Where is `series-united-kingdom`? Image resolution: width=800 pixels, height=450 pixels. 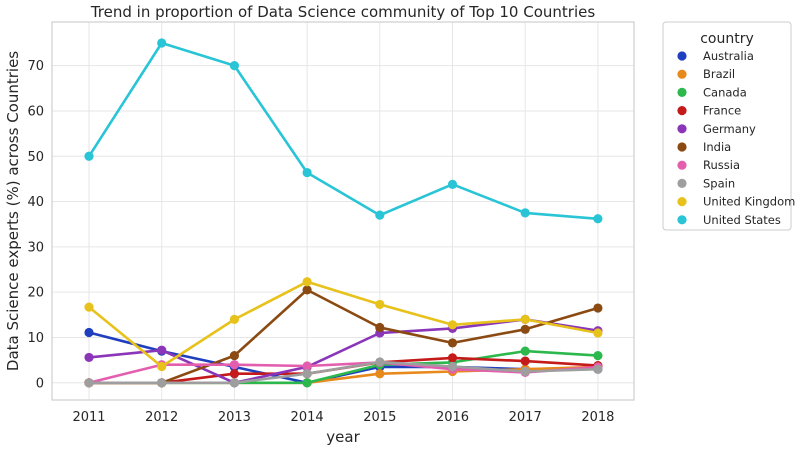
series-united-kingdom is located at coordinates (343, 324).